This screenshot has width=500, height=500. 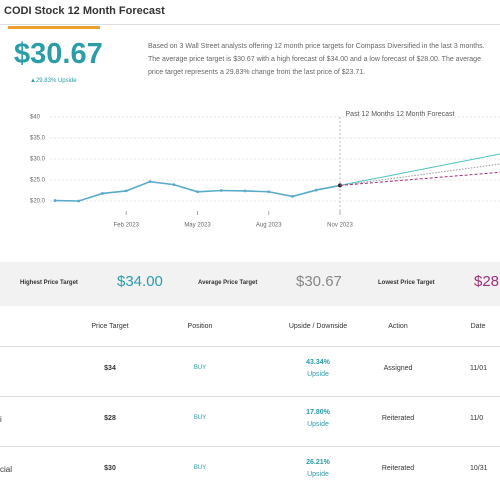 What do you see at coordinates (318, 326) in the screenshot?
I see `column-header: Upside / Downside` at bounding box center [318, 326].